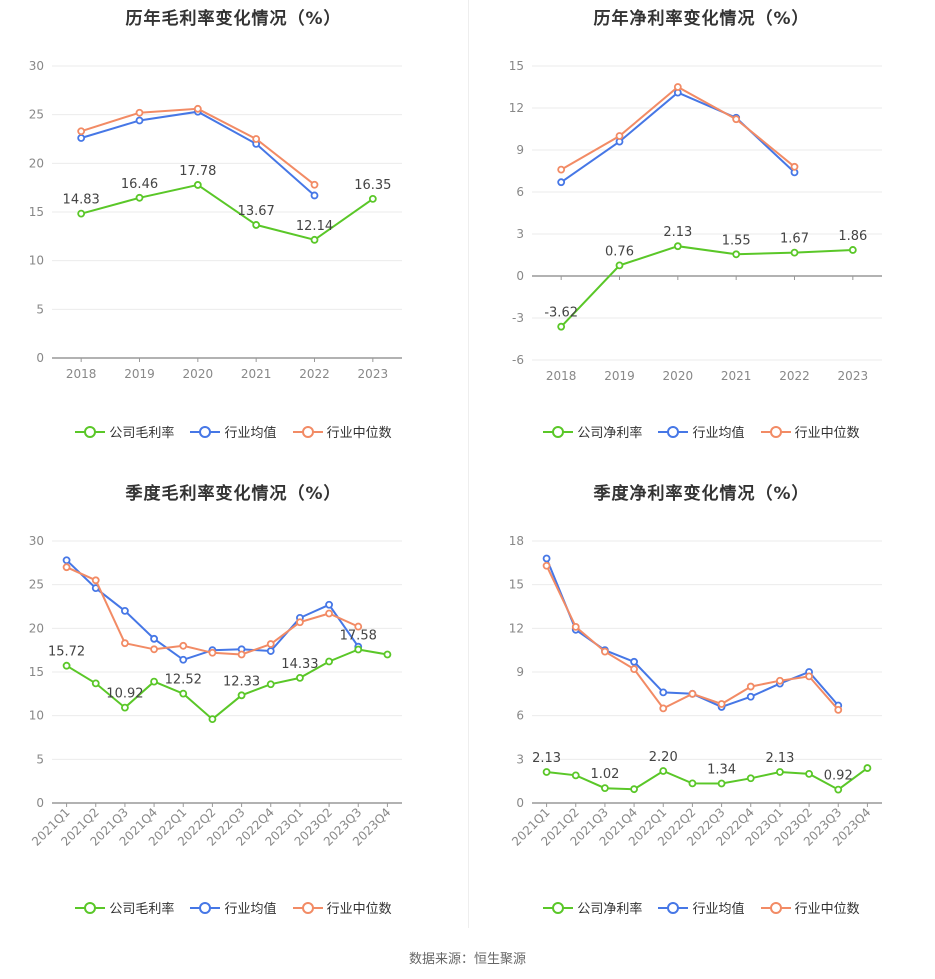 The width and height of the screenshot is (935, 979). Describe the element at coordinates (707, 779) in the screenshot. I see `series-line` at that location.